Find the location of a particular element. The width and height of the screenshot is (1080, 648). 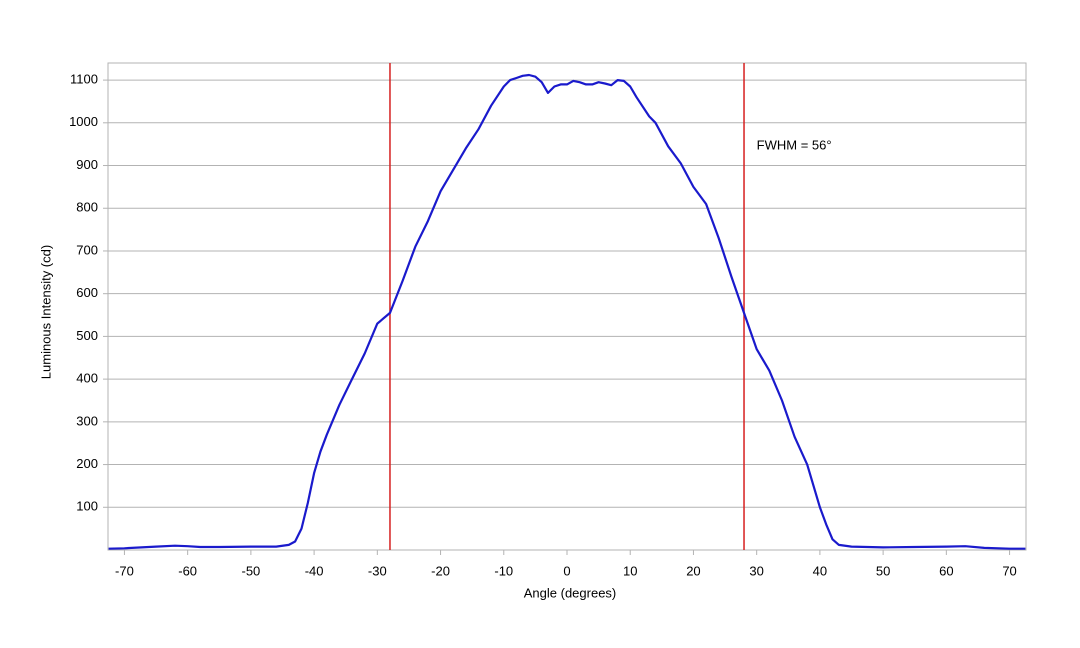

x-tick-label: -70 is located at coordinates (124, 570).